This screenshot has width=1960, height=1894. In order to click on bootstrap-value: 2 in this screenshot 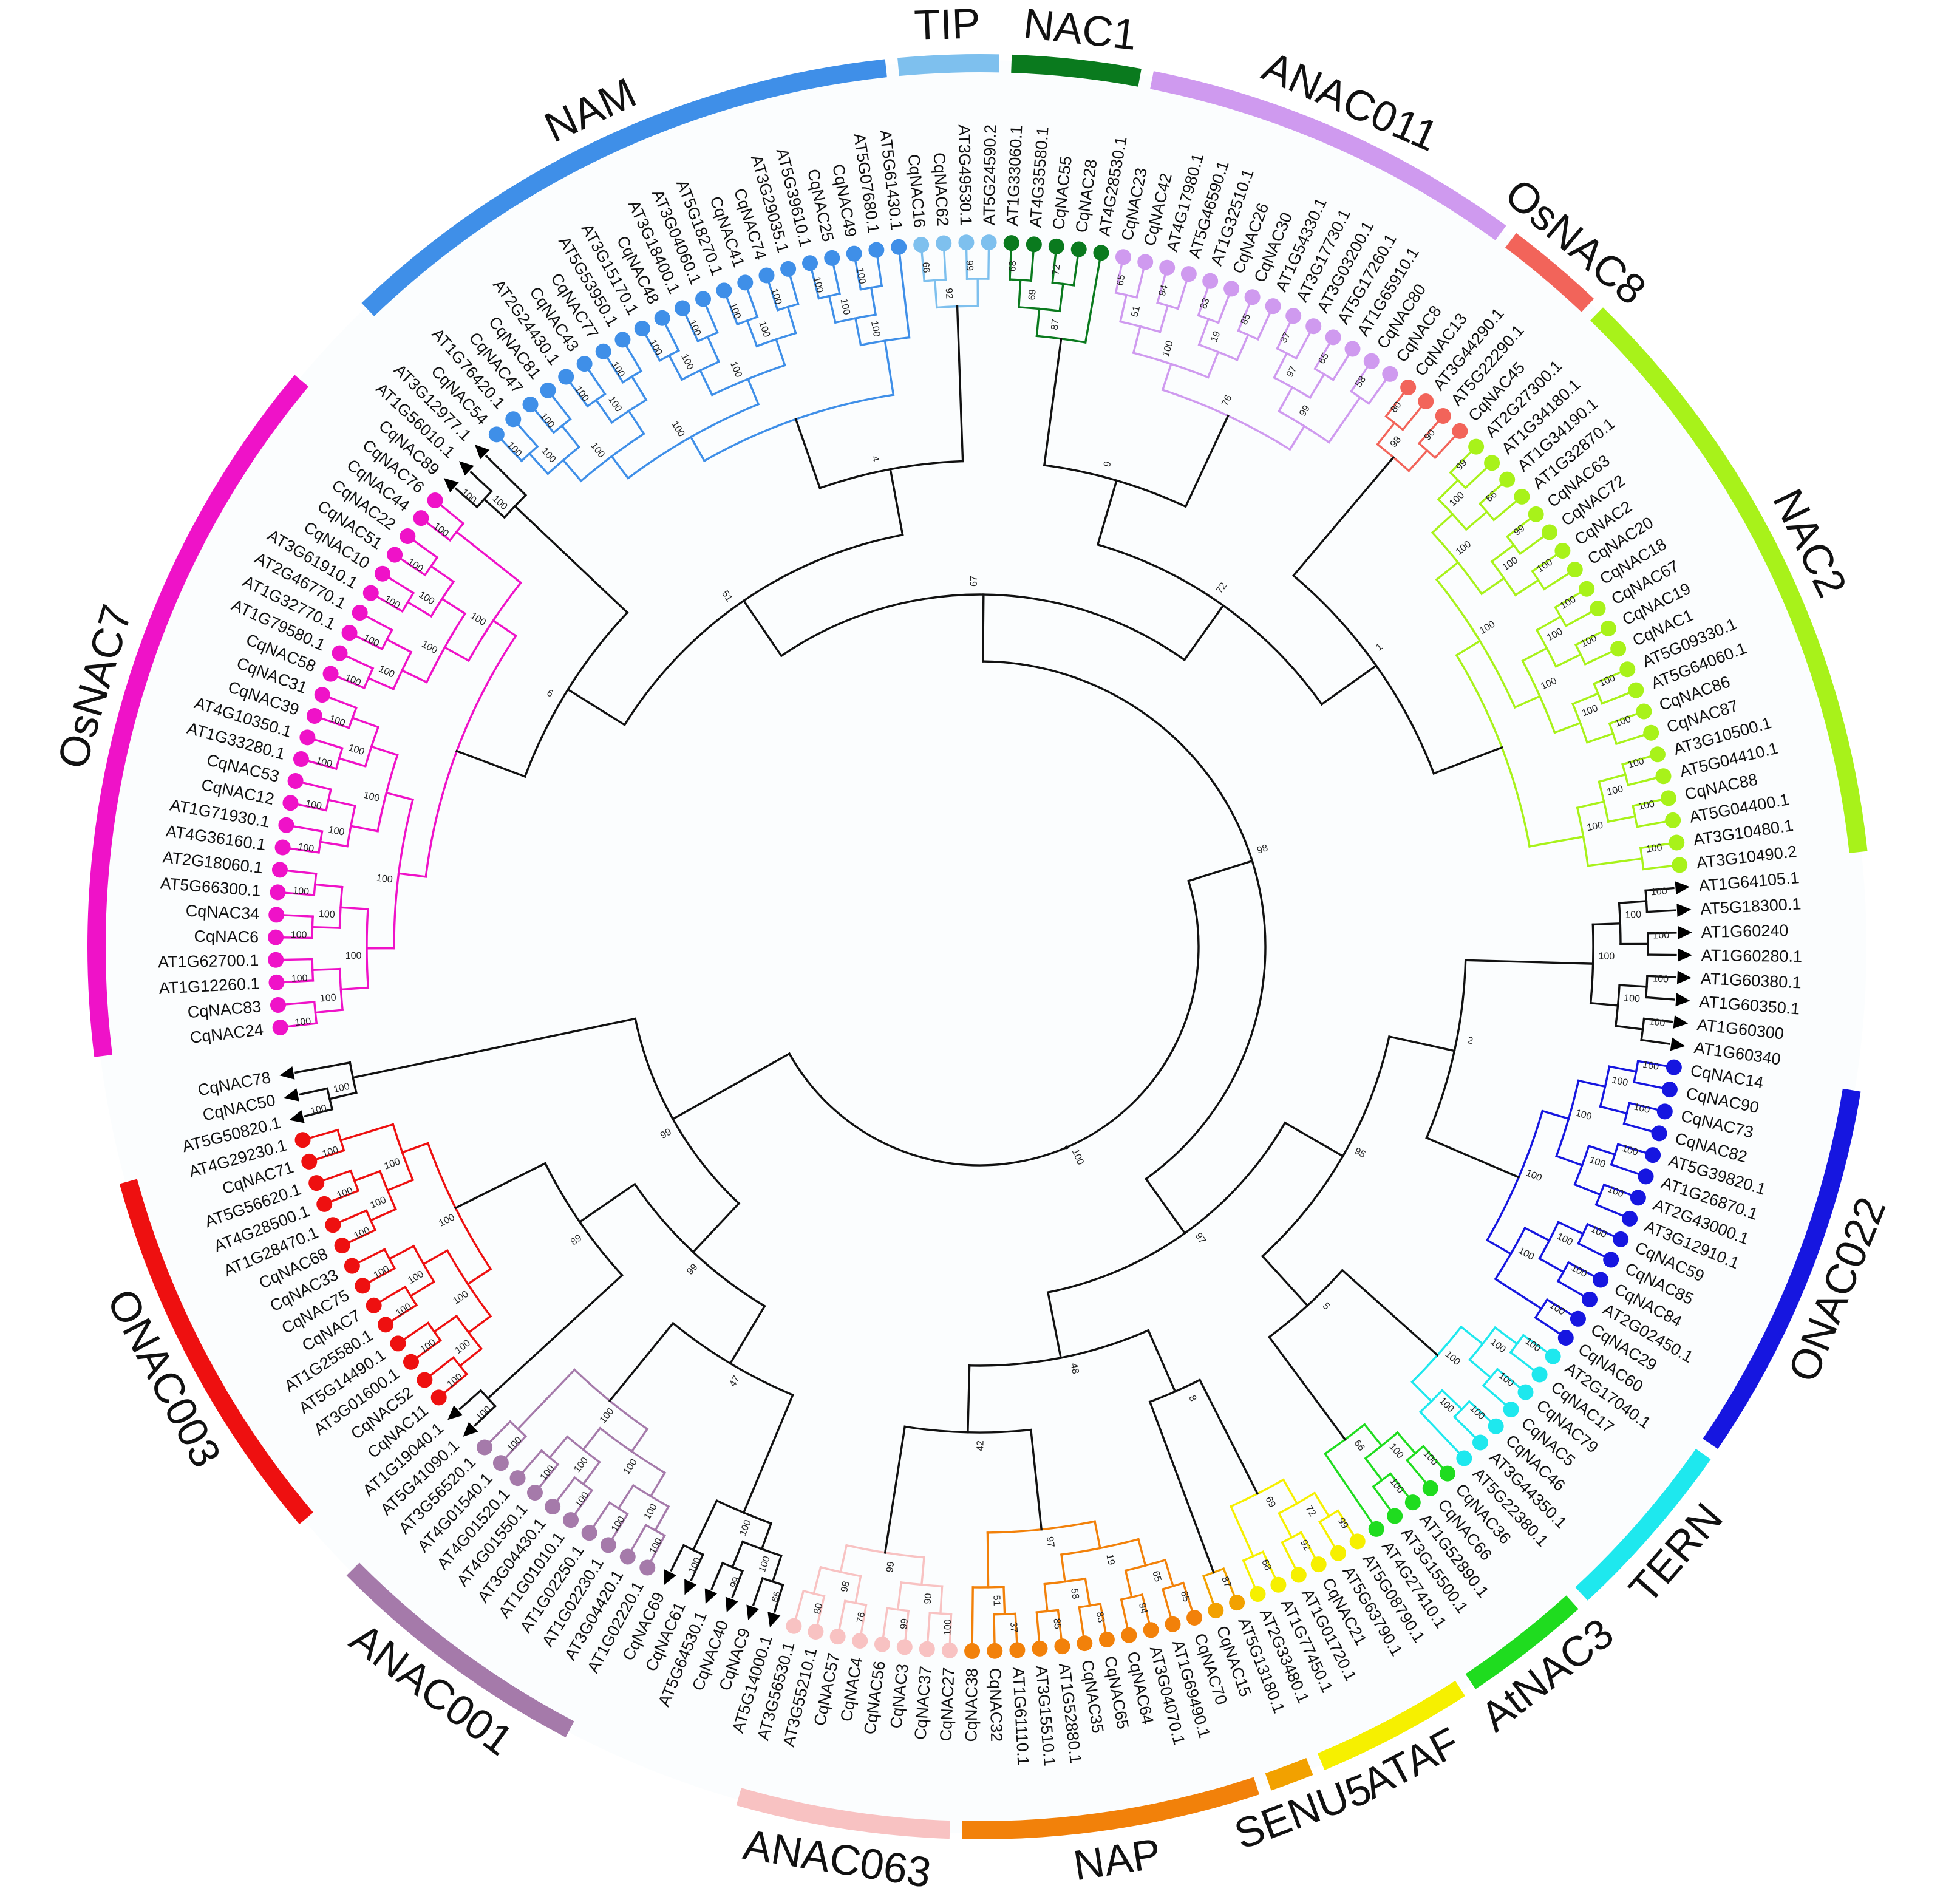, I will do `click(1470, 1041)`.